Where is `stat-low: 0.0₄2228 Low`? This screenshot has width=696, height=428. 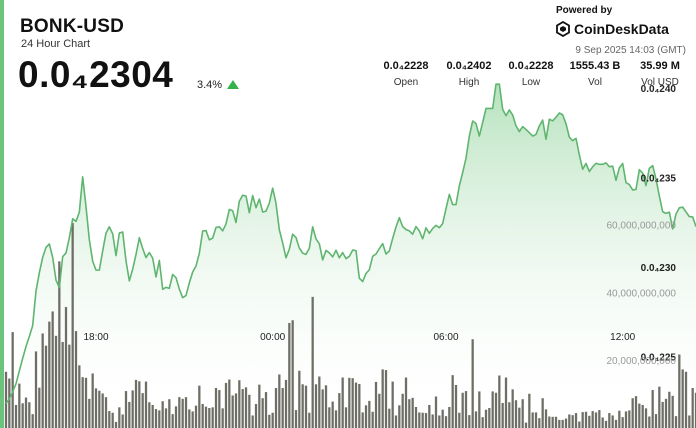 stat-low: 0.0₄2228 Low is located at coordinates (531, 74).